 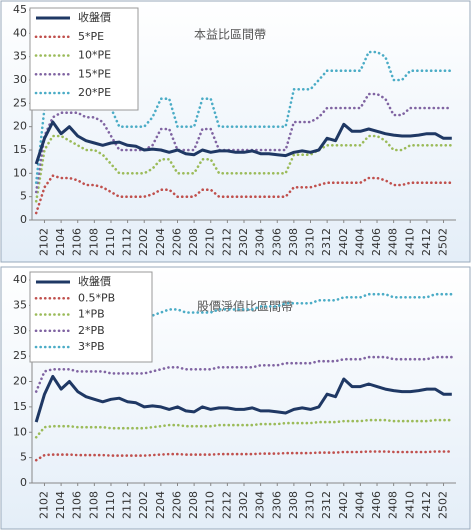 What do you see at coordinates (91, 314) in the screenshot?
I see `legend-label: 1*PB` at bounding box center [91, 314].